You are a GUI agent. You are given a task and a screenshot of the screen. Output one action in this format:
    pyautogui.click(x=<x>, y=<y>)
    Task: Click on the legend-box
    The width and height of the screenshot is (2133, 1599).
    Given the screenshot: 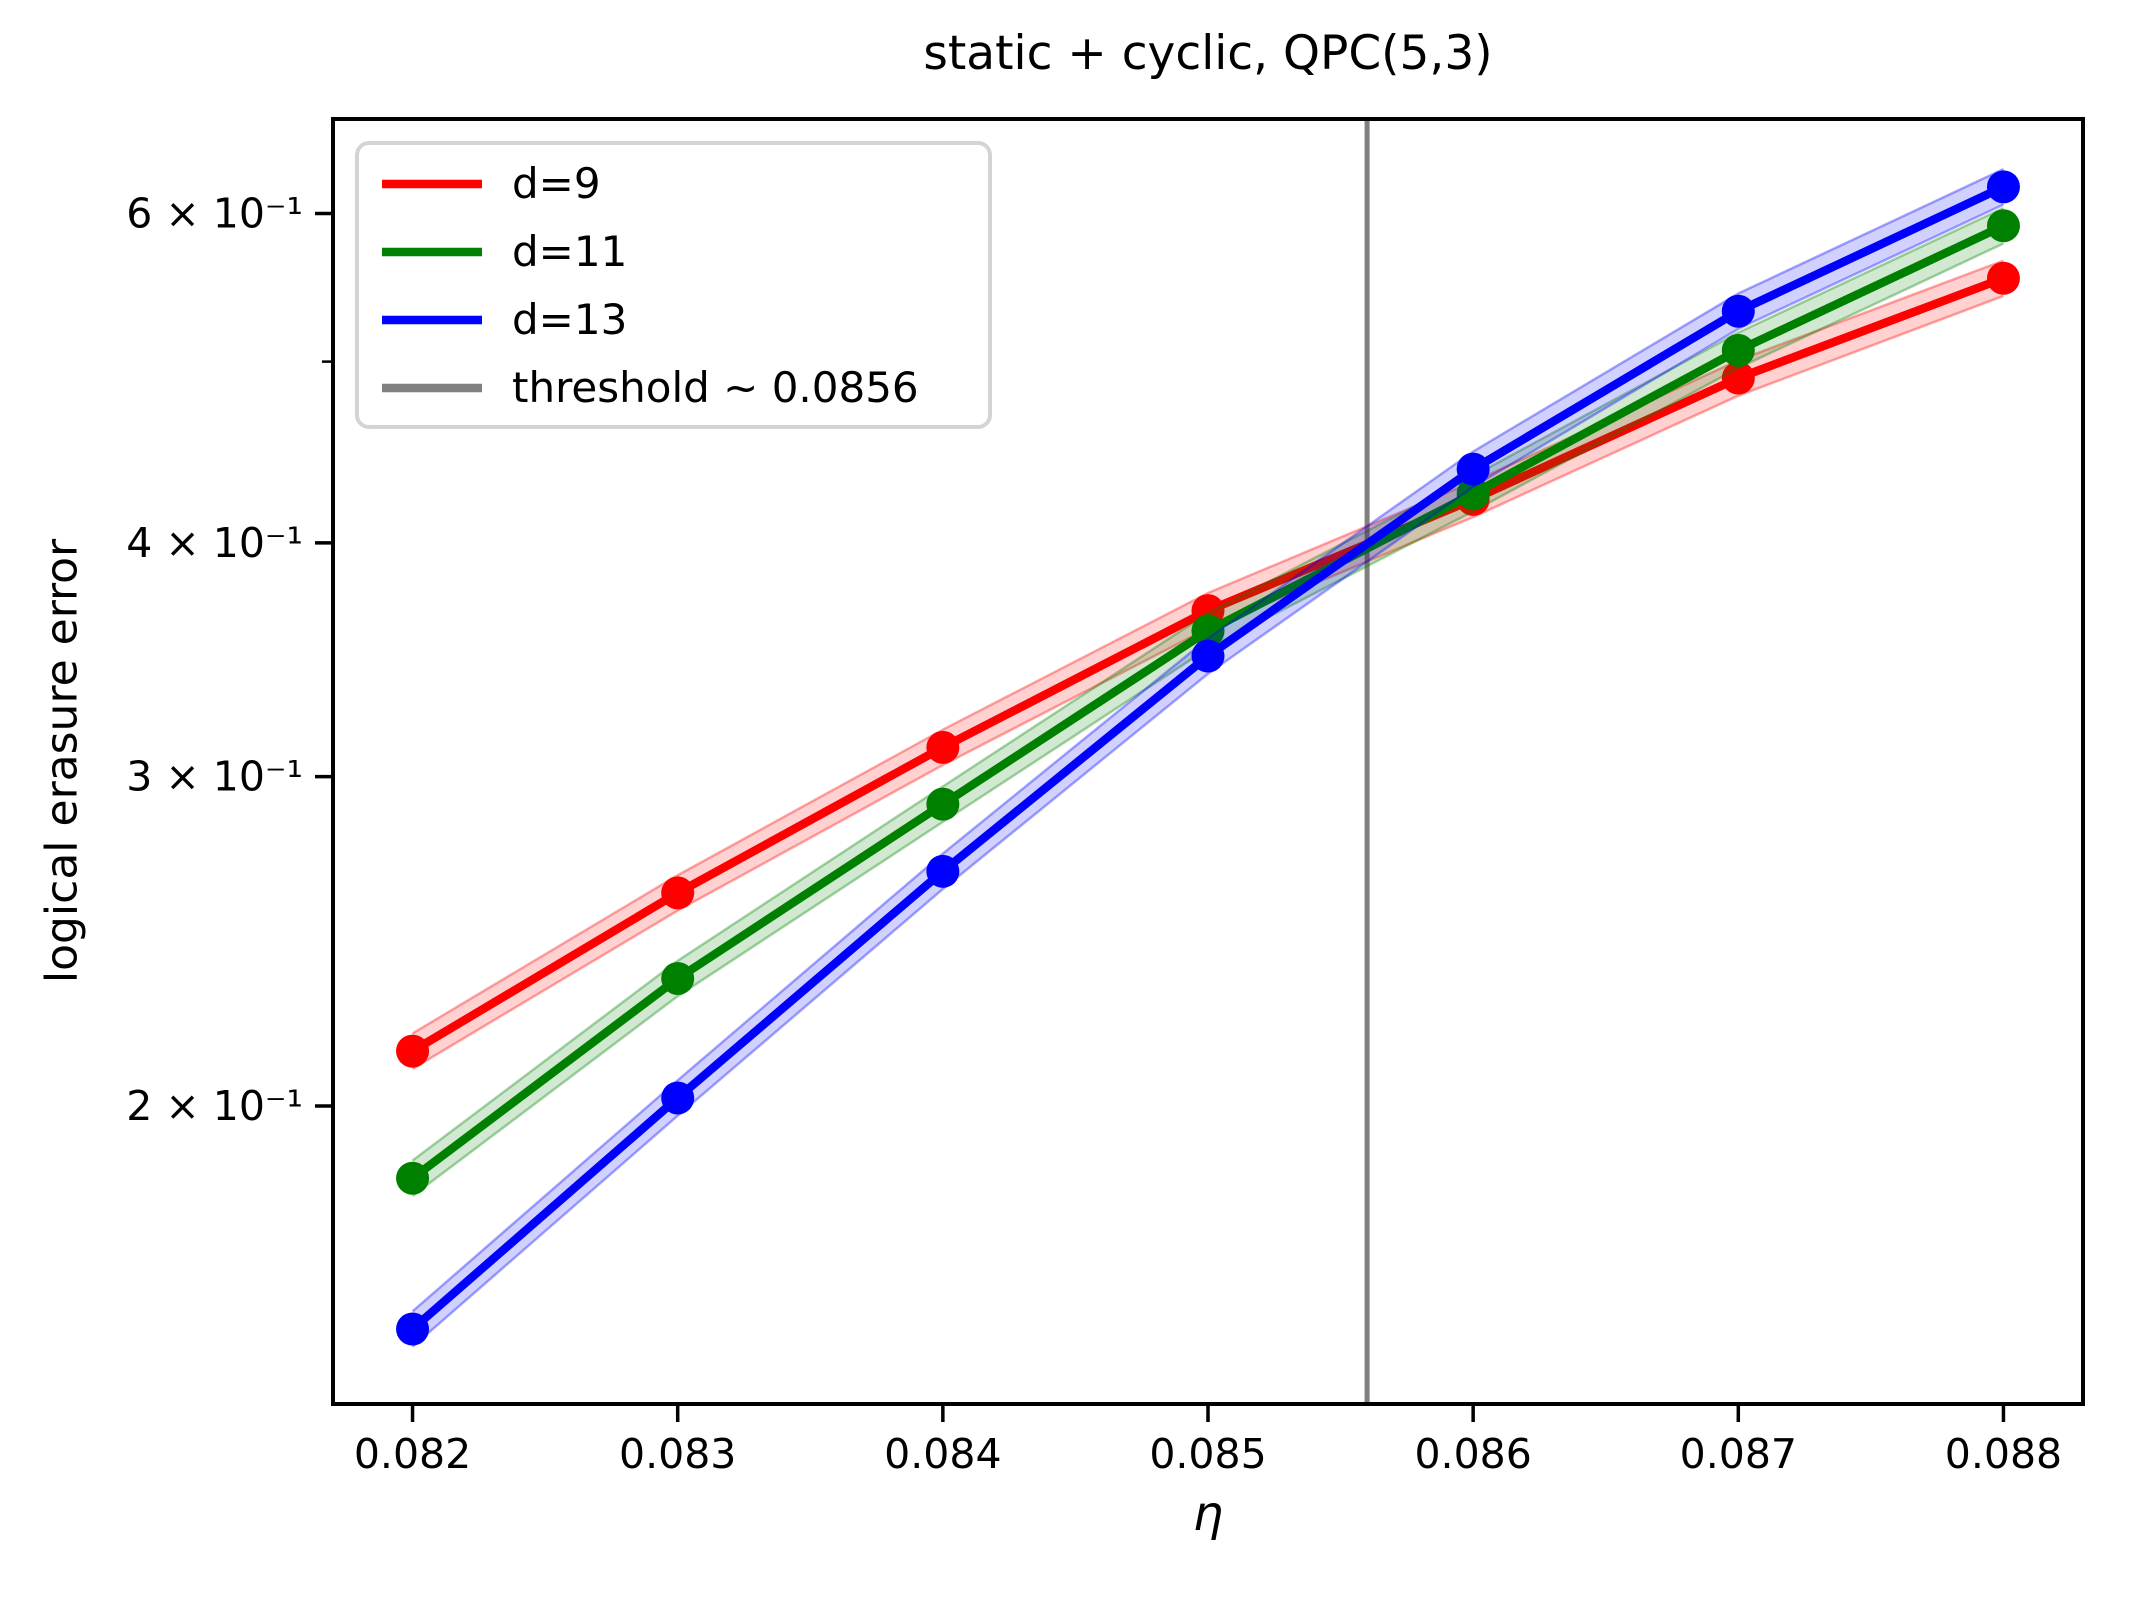 What is the action you would take?
    pyautogui.click(x=673, y=285)
    